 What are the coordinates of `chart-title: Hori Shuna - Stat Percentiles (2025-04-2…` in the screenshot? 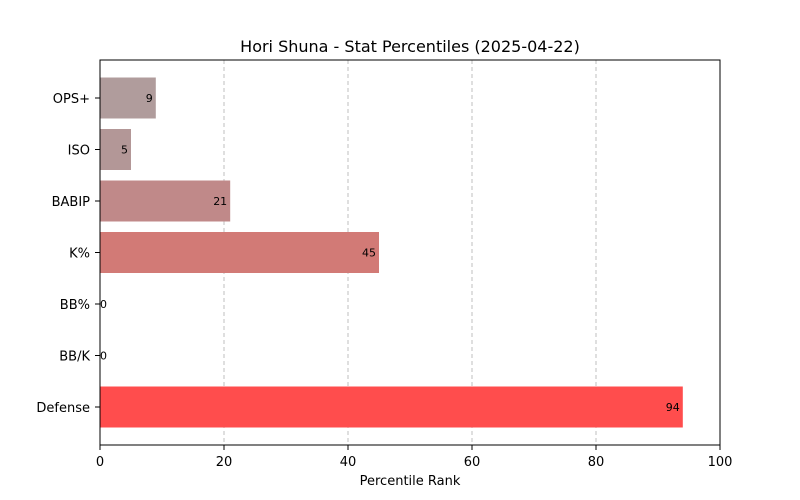 It's located at (410, 46).